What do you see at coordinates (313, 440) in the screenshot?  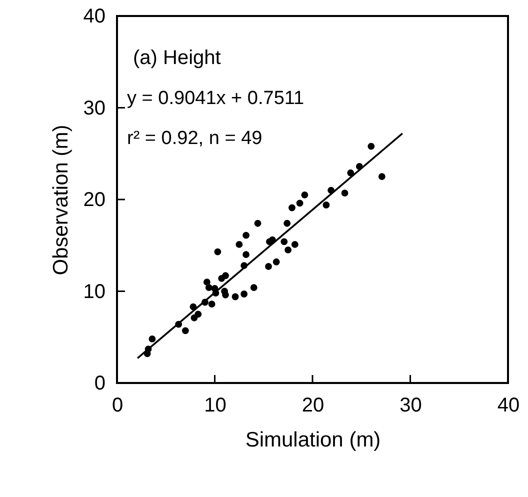 I see `x-axis-title: Simulation (m)` at bounding box center [313, 440].